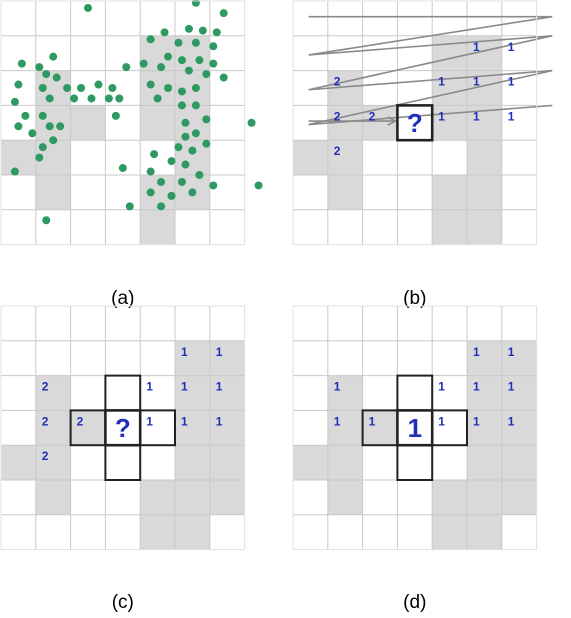 This screenshot has height=618, width=571. Describe the element at coordinates (392, 121) in the screenshot. I see `arrow-head` at that location.